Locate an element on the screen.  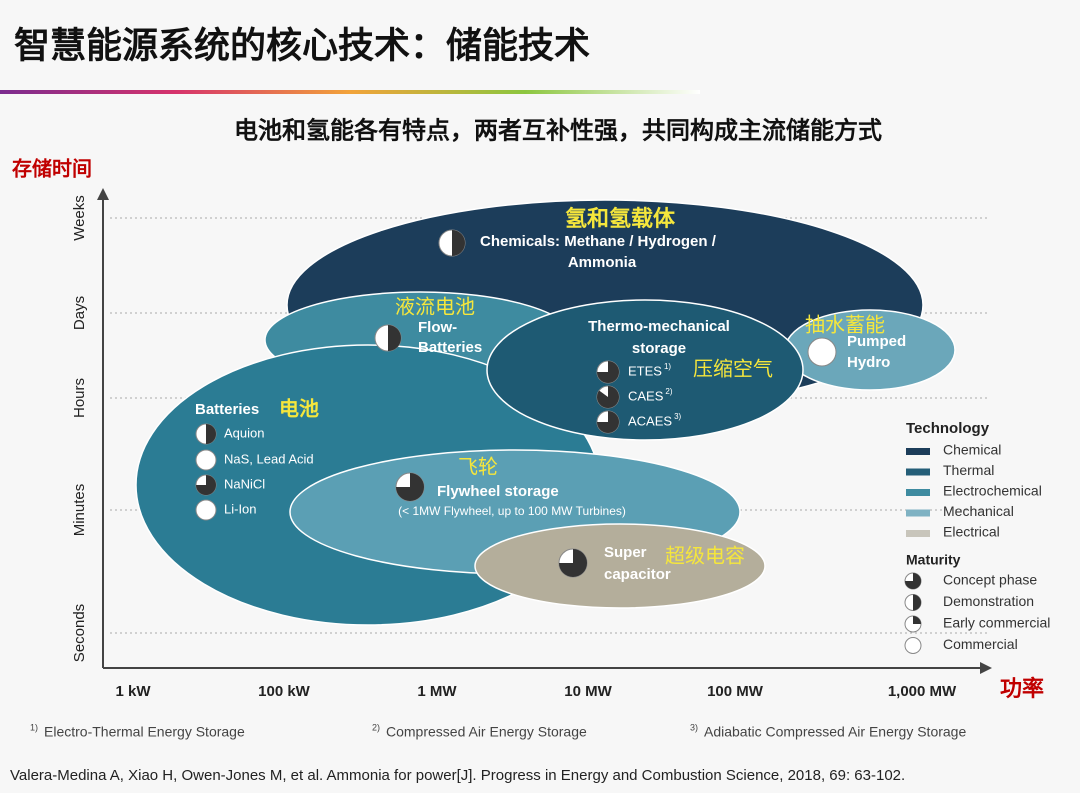
bubble-item: NaNiCl is located at coordinates (244, 483).